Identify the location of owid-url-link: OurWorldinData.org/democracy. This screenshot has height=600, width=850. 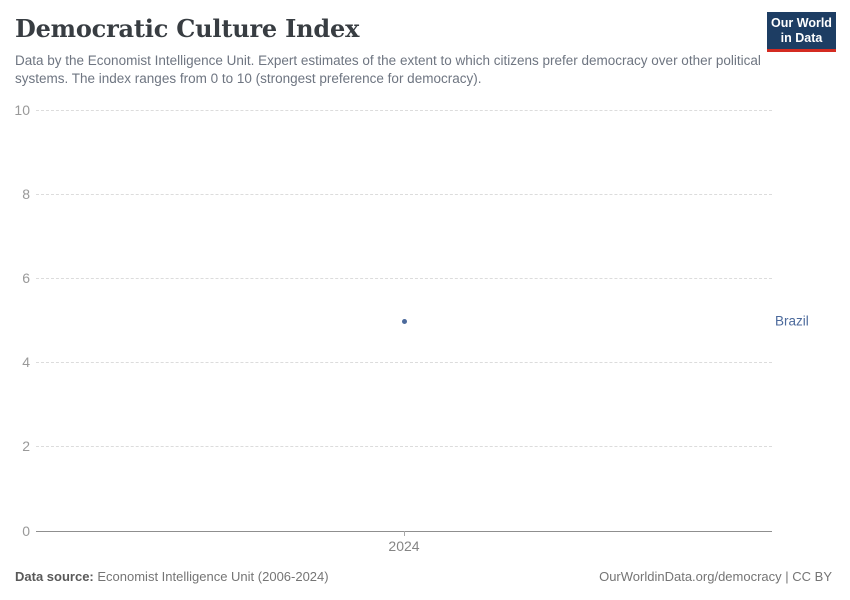
(690, 576).